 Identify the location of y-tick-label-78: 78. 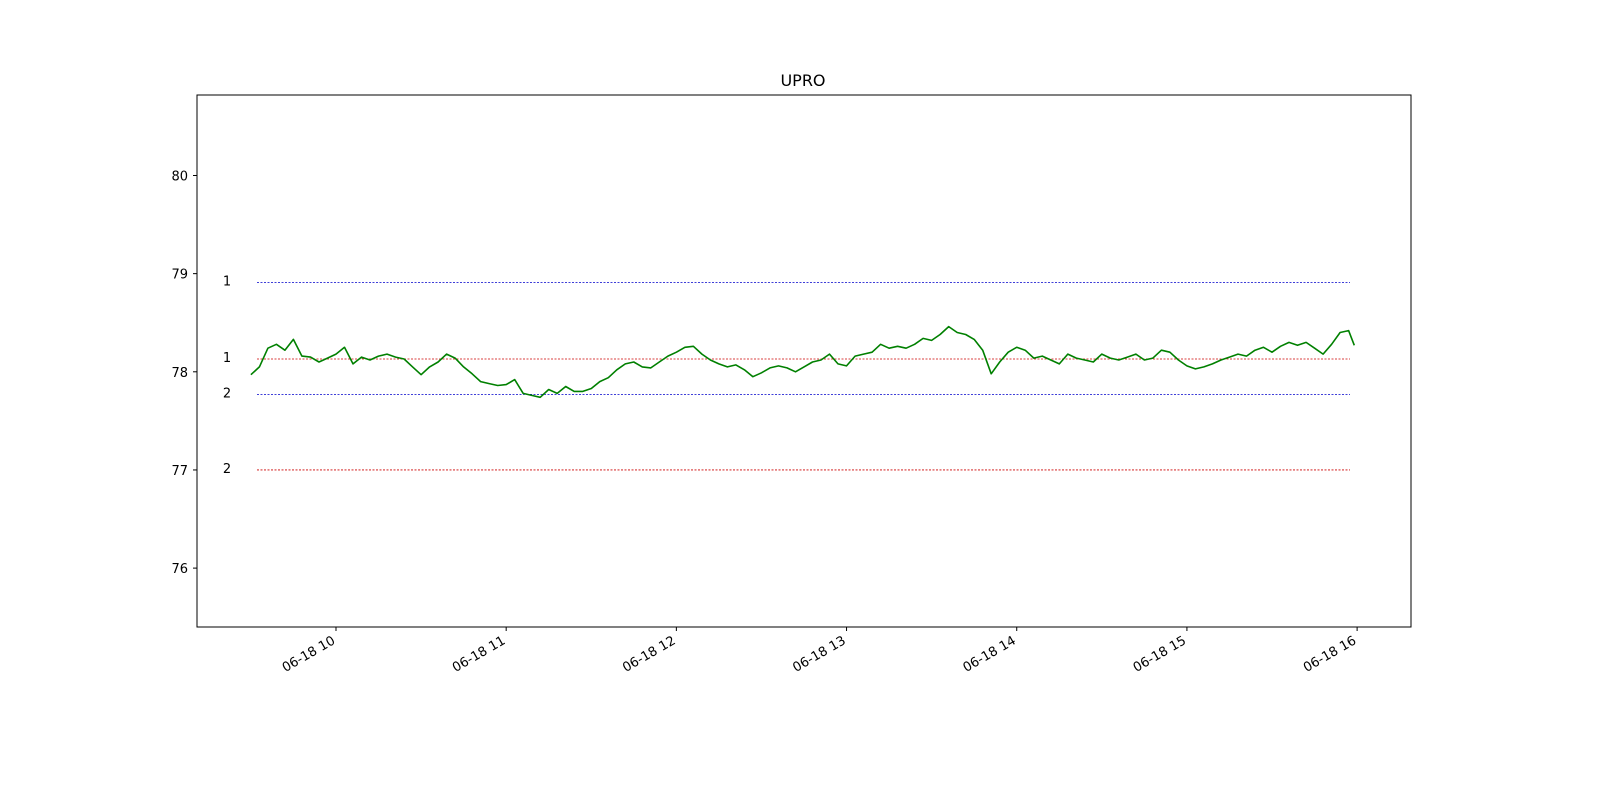
(179, 373).